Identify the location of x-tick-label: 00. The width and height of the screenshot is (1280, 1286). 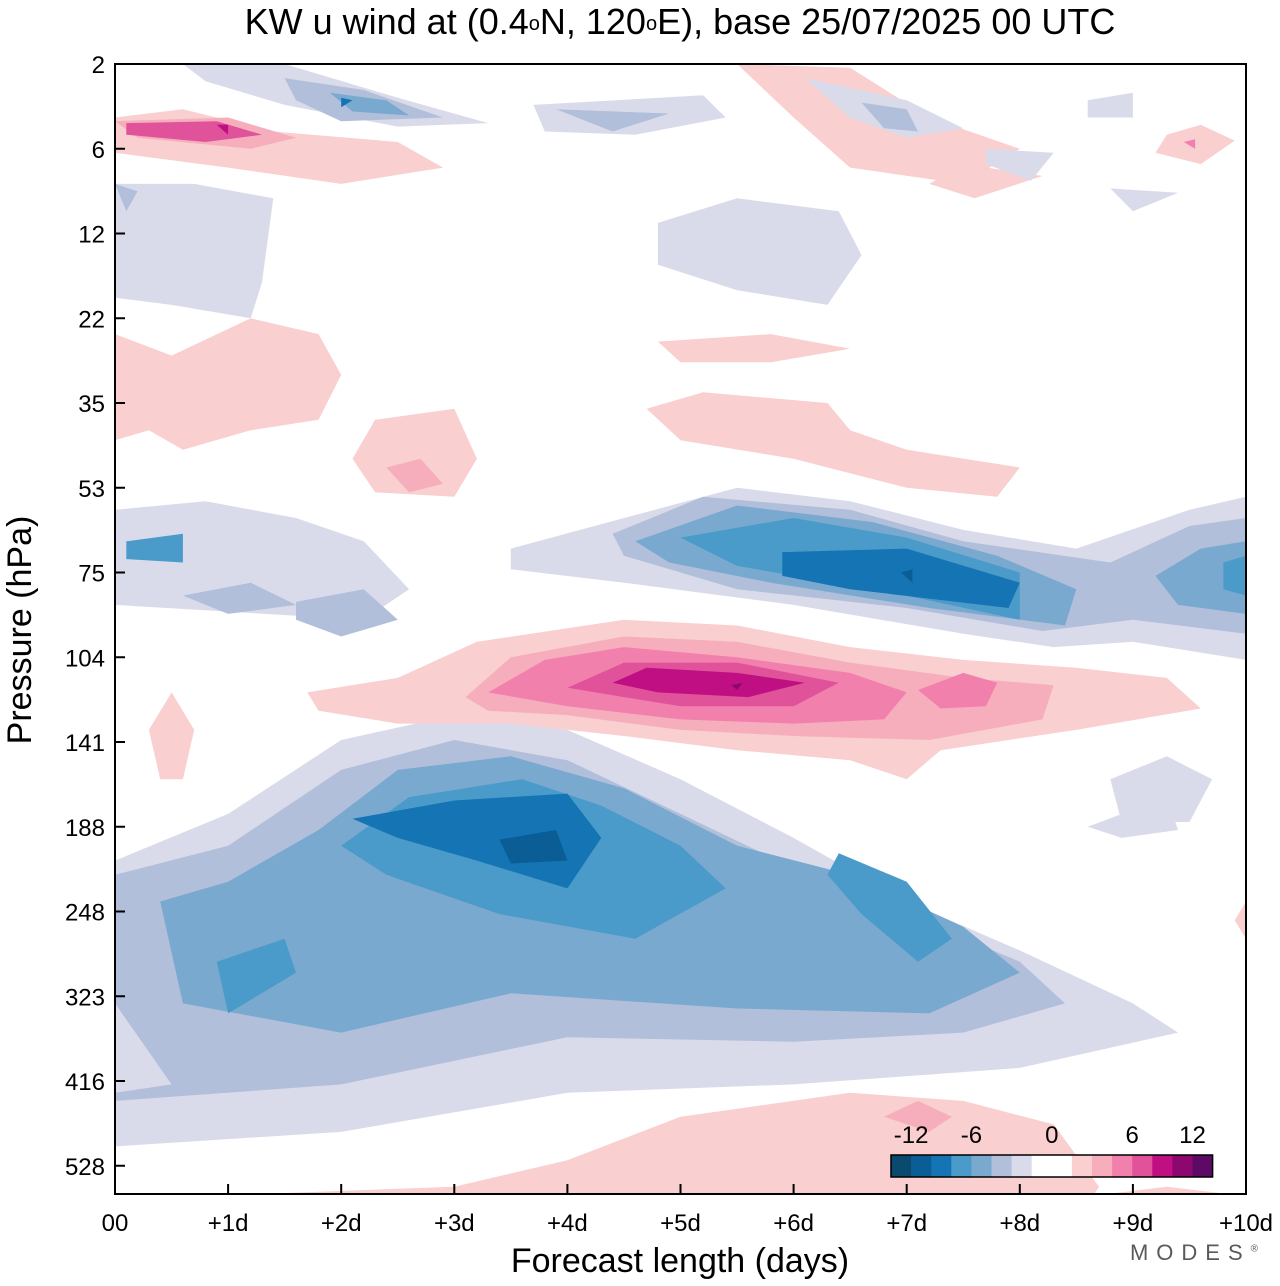
(115, 1223).